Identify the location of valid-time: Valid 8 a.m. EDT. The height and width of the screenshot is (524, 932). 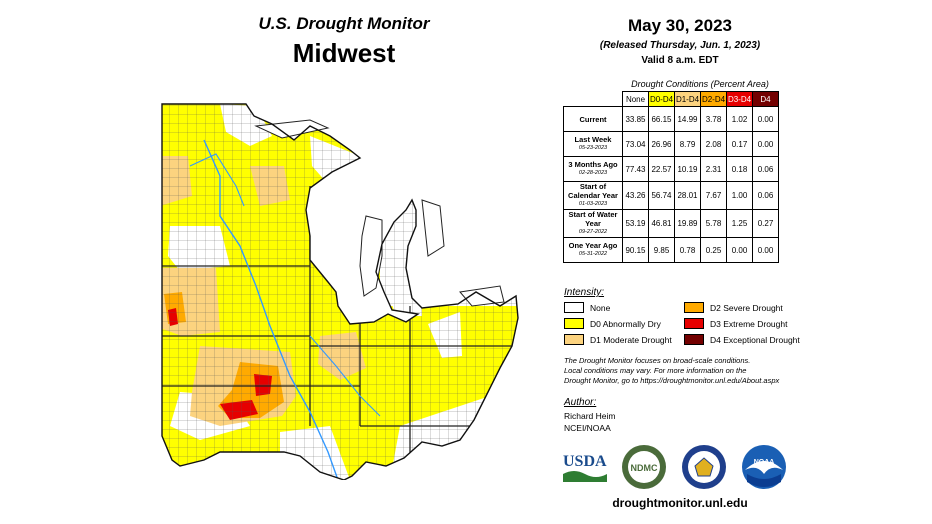
(680, 60).